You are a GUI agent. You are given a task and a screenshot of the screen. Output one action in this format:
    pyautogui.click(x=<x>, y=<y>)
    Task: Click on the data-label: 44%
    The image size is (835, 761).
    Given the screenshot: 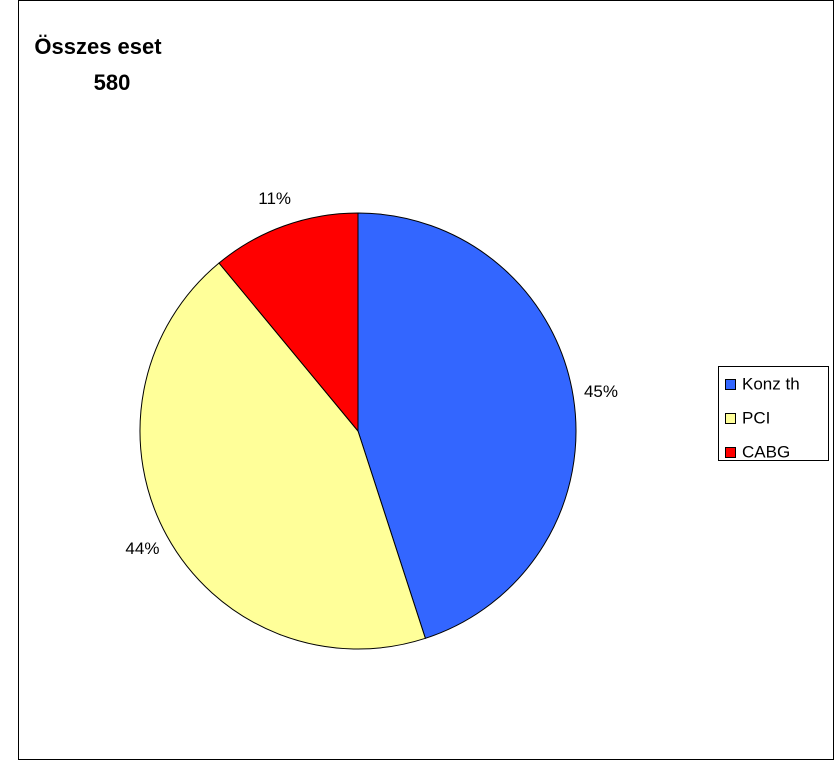 What is the action you would take?
    pyautogui.click(x=142, y=548)
    